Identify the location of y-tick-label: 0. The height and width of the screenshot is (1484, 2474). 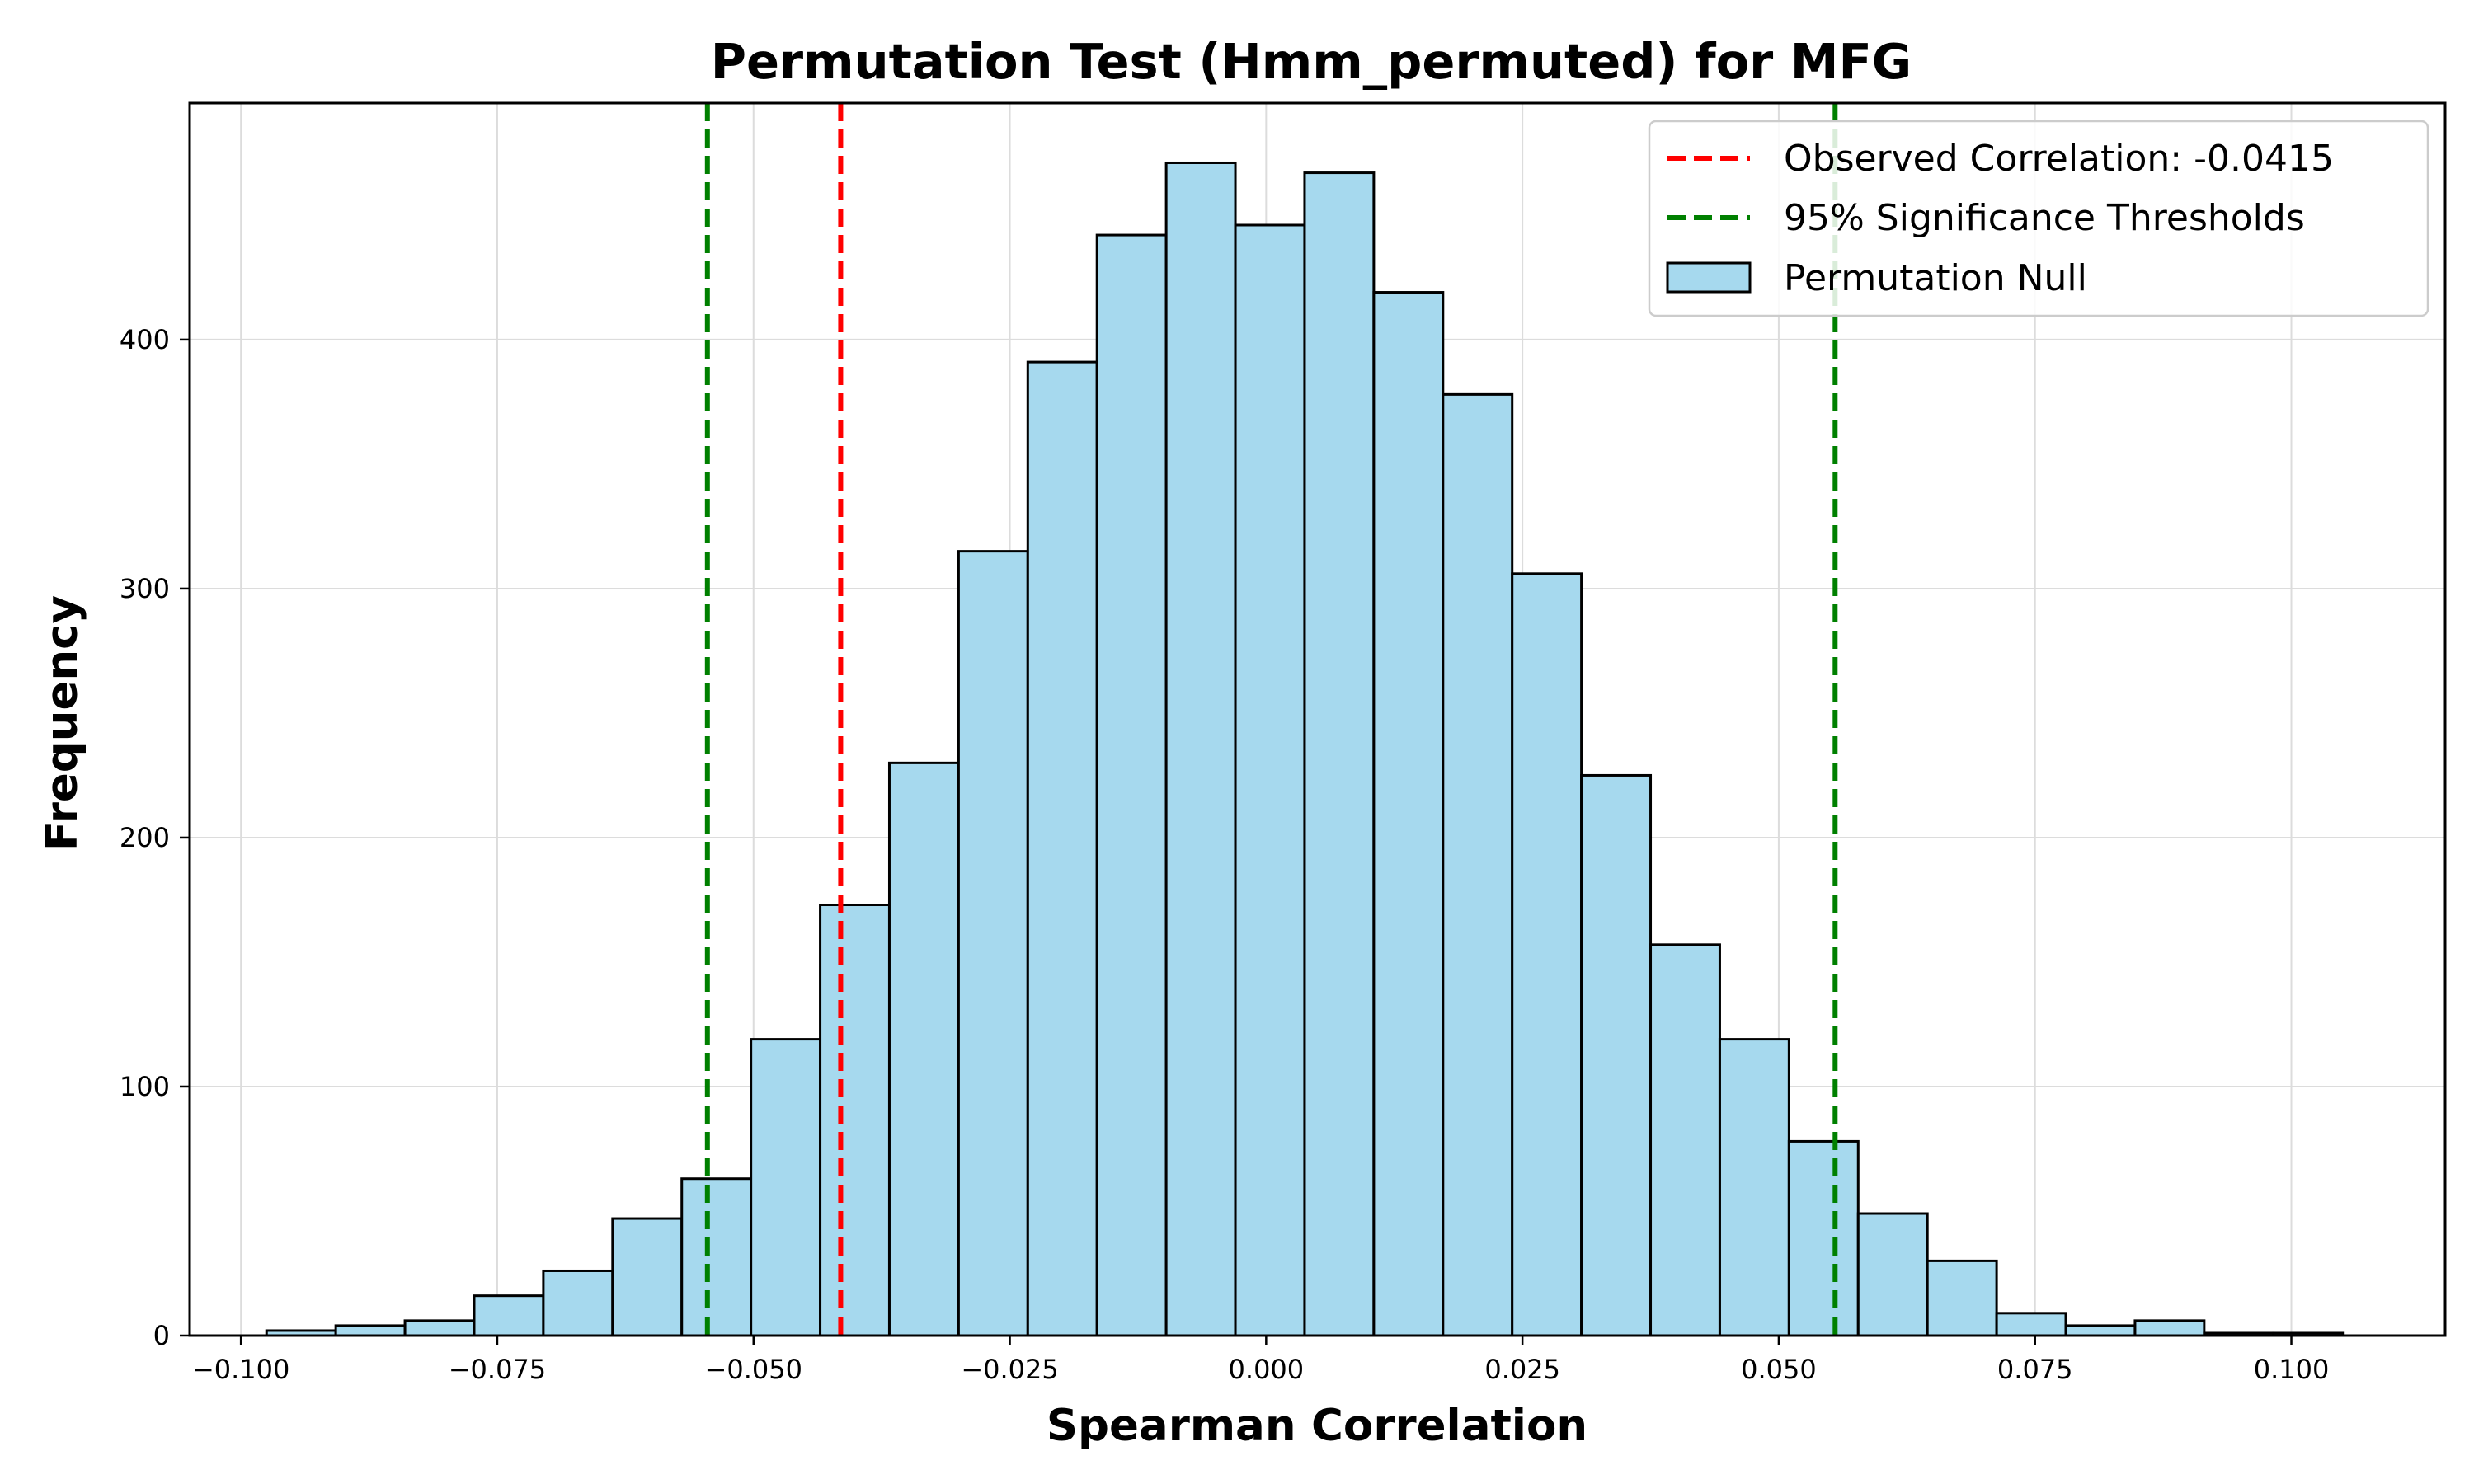
(161, 1335).